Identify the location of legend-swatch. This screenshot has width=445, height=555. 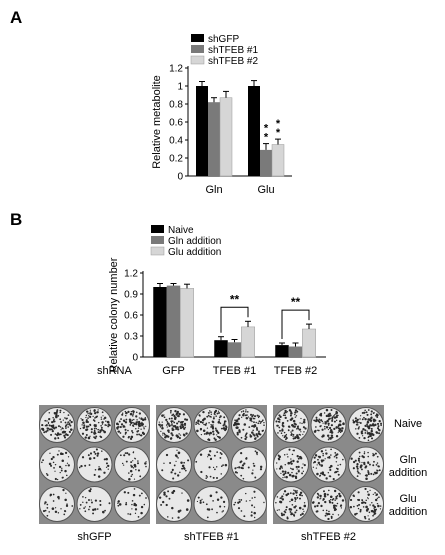
(157, 229).